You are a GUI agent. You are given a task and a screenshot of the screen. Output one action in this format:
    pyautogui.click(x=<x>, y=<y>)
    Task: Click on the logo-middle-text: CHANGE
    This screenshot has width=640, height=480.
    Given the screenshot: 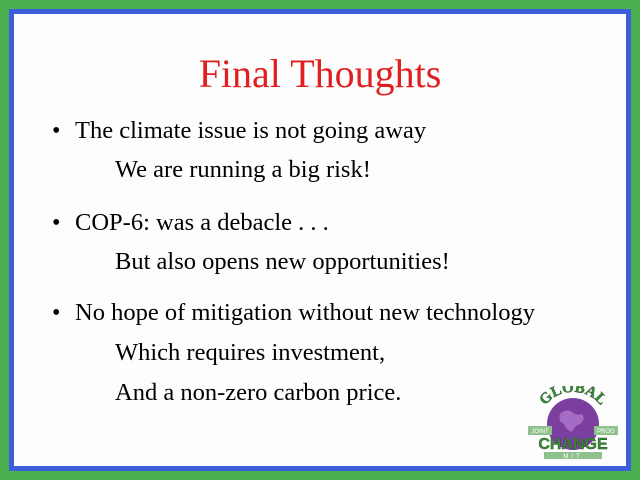 What is the action you would take?
    pyautogui.click(x=573, y=444)
    